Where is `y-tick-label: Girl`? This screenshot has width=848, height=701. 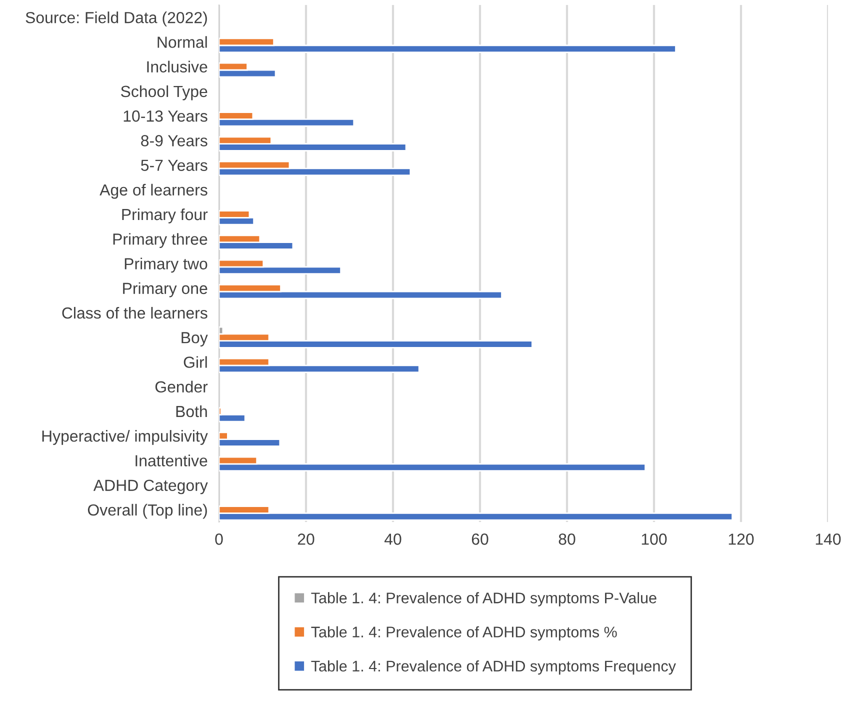
y-tick-label: Girl is located at coordinates (195, 362).